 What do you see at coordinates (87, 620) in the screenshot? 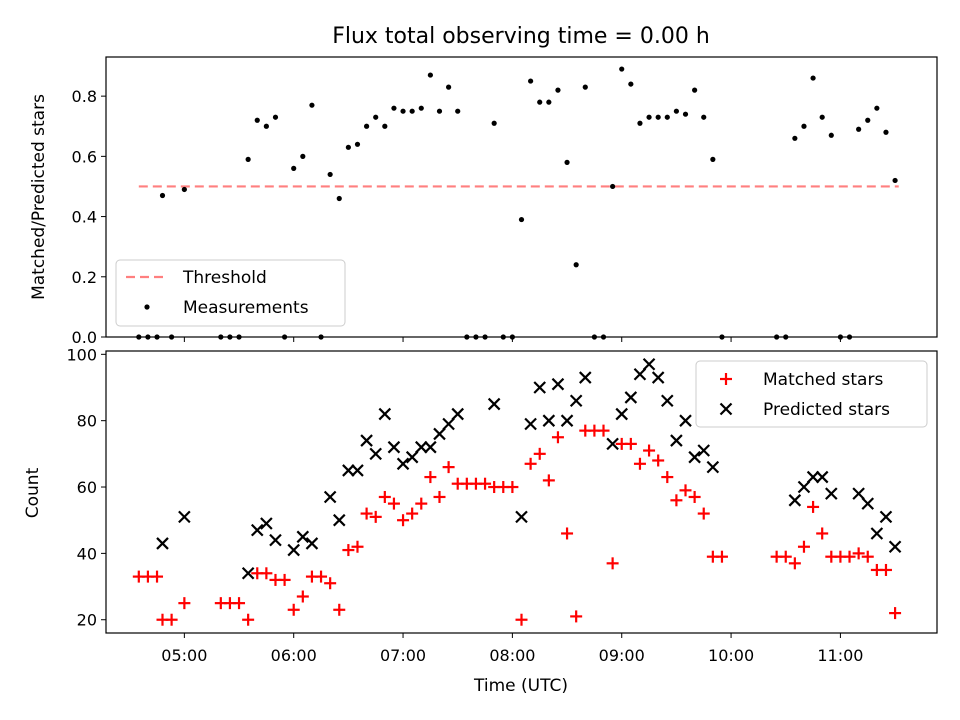
I see `bottom-ytick-label: 20` at bounding box center [87, 620].